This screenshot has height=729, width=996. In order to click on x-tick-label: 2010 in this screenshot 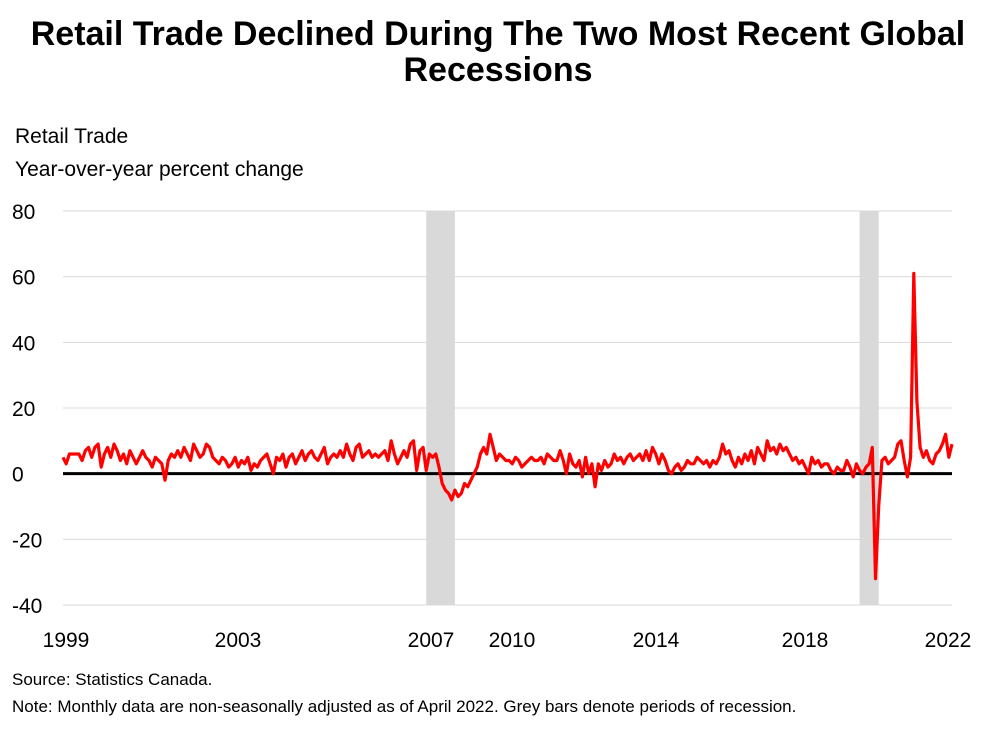, I will do `click(512, 640)`.